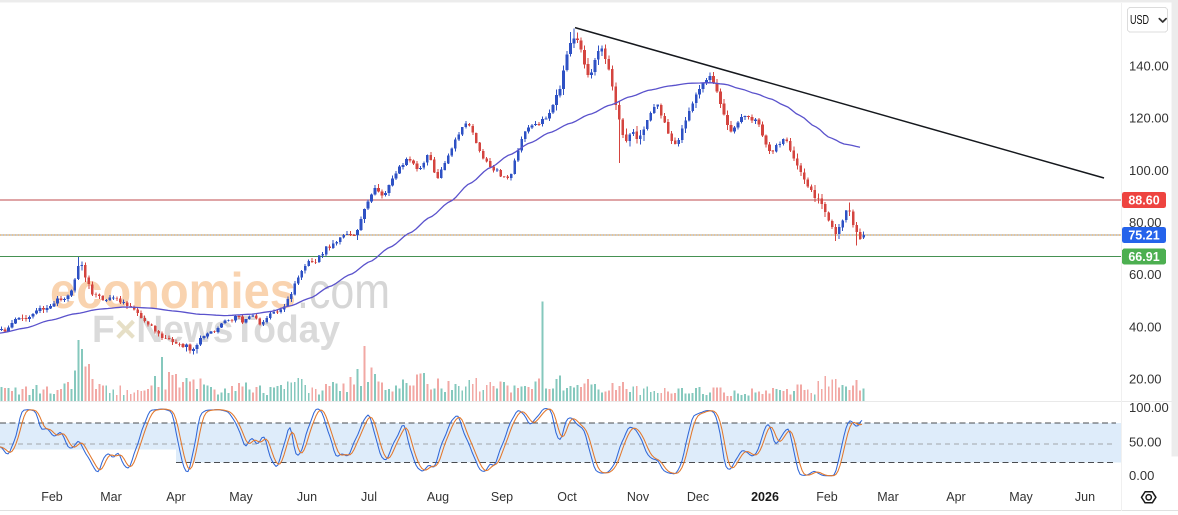 The image size is (1178, 515). I want to click on svg-text: 50.00, so click(1145, 442).